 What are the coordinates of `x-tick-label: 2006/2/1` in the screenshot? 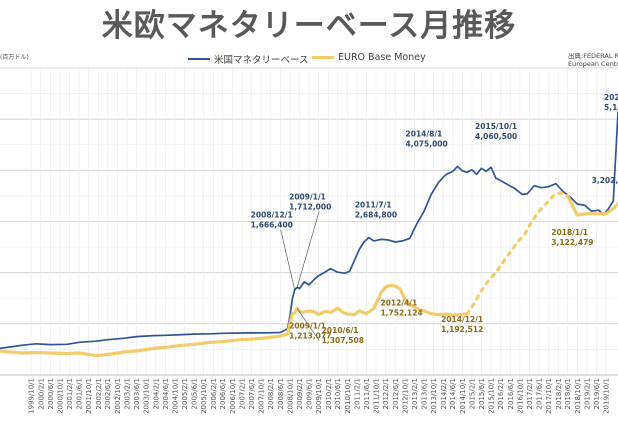 It's located at (214, 393).